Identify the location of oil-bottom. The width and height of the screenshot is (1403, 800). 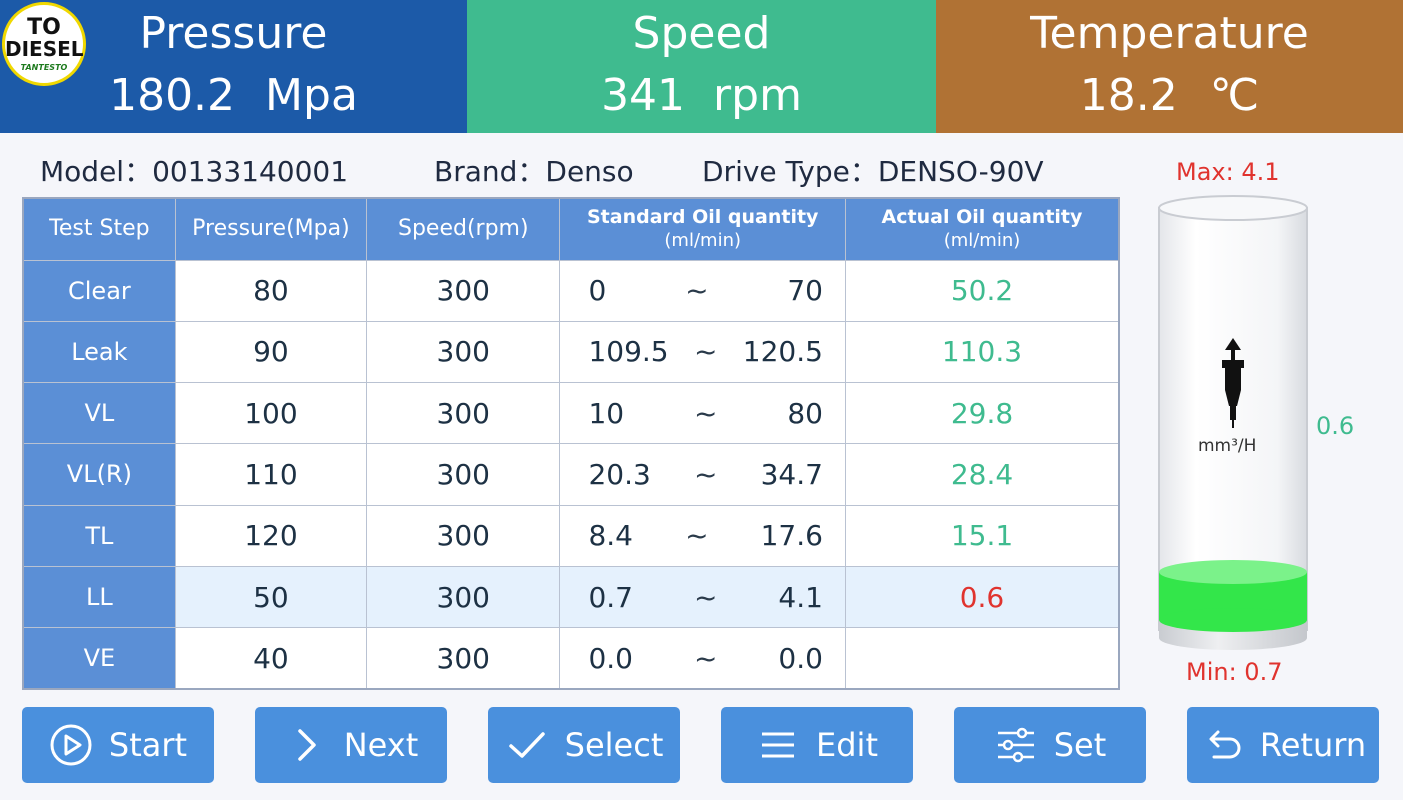
(1233, 620).